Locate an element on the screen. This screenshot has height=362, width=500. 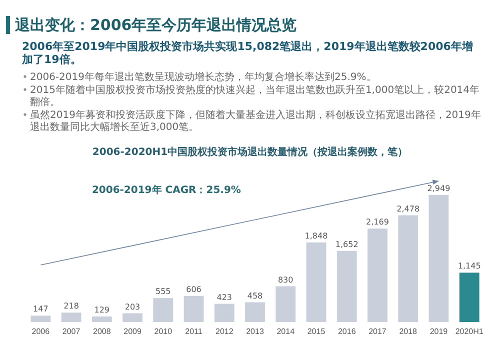
data-label: 2,478 is located at coordinates (408, 209).